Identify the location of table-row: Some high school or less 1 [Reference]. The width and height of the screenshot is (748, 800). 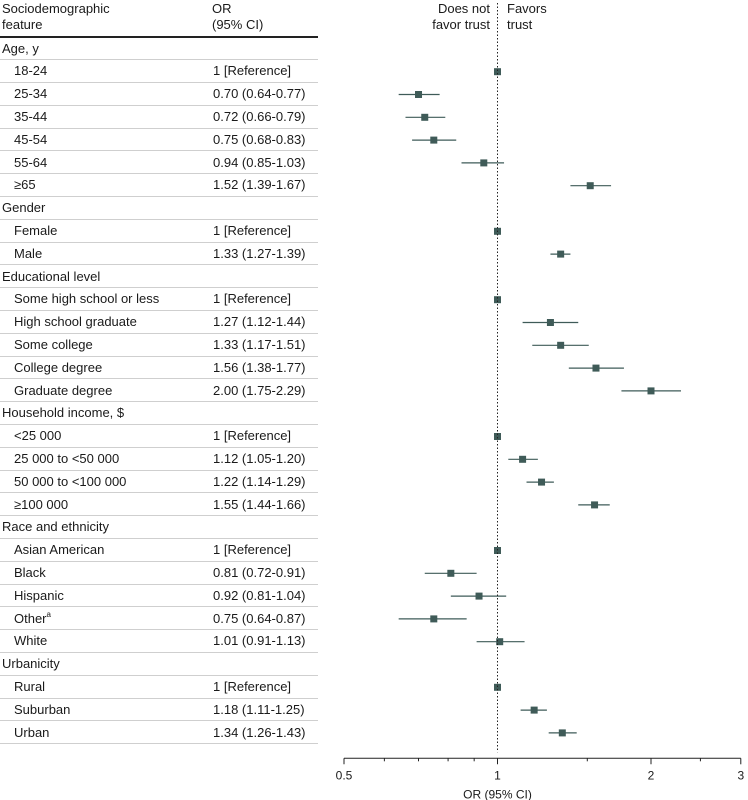
(159, 300).